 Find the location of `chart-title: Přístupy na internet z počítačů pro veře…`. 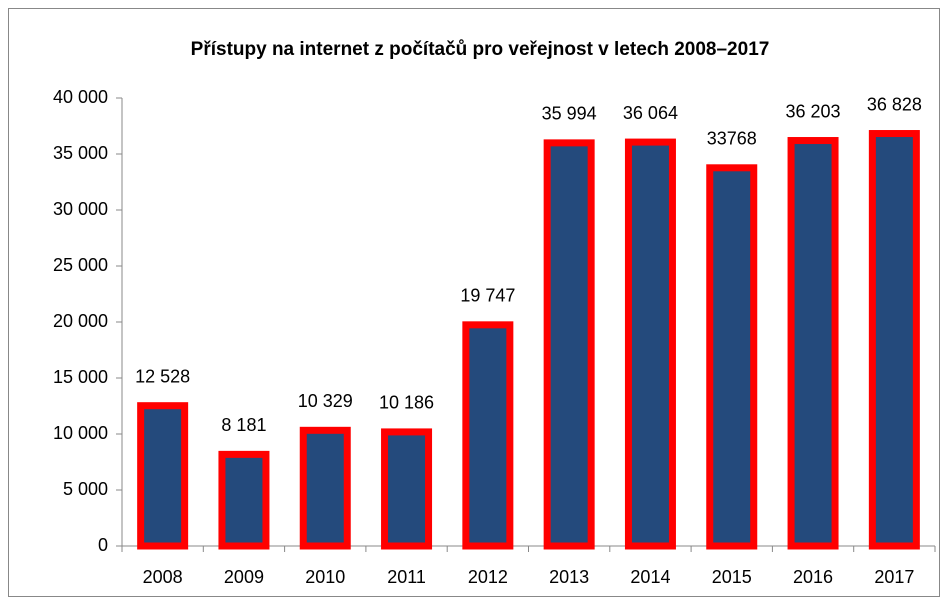

chart-title: Přístupy na internet z počítačů pro veře… is located at coordinates (480, 49).